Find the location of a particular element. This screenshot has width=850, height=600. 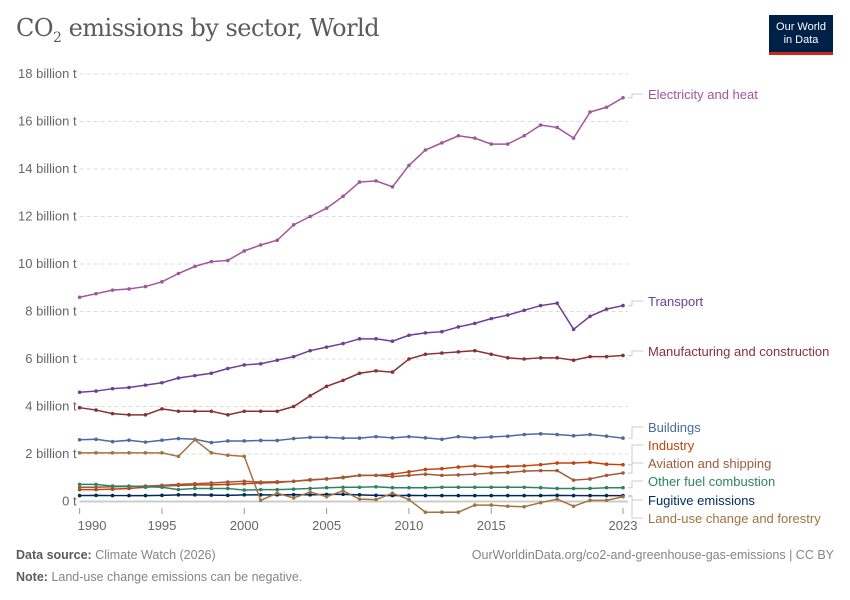

series-transport is located at coordinates (351, 348).